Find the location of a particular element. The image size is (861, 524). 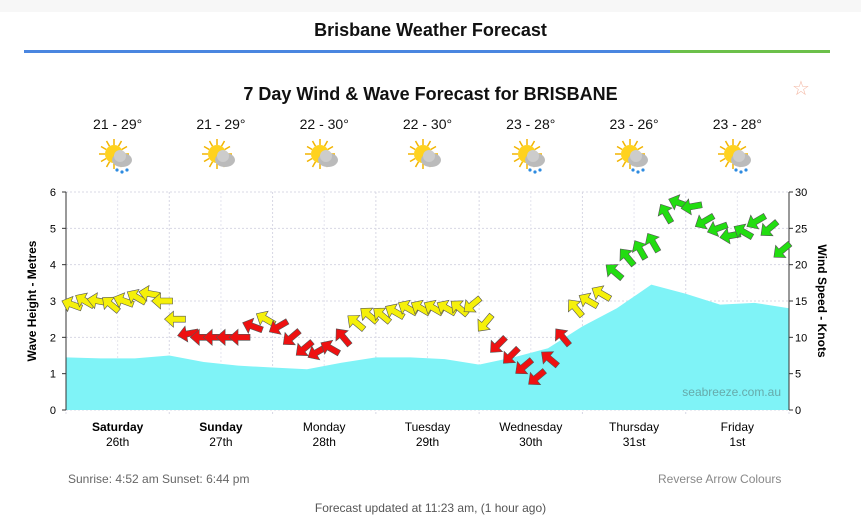

y2-tick-label: 25 is located at coordinates (801, 229).